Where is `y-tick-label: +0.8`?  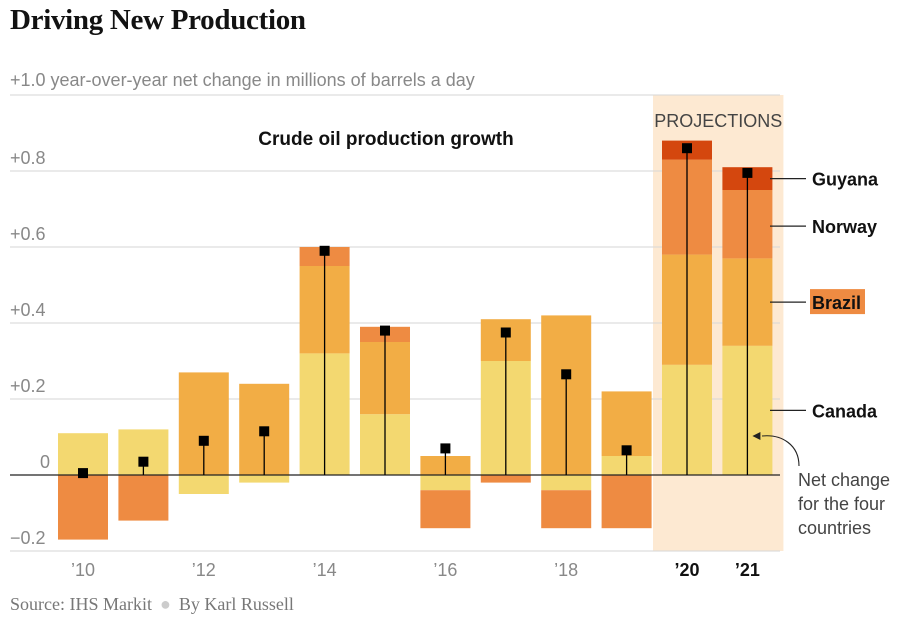 y-tick-label: +0.8 is located at coordinates (28, 158).